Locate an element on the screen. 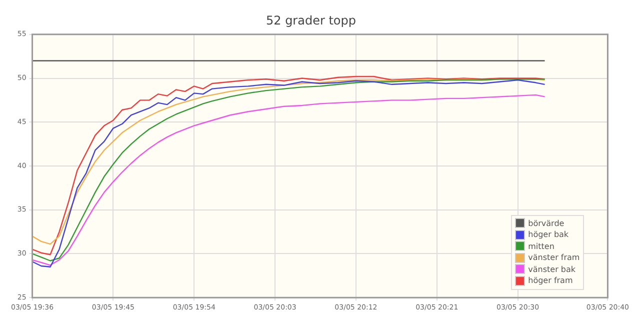 This screenshot has width=640, height=323. legend-label: höger bak is located at coordinates (548, 235).